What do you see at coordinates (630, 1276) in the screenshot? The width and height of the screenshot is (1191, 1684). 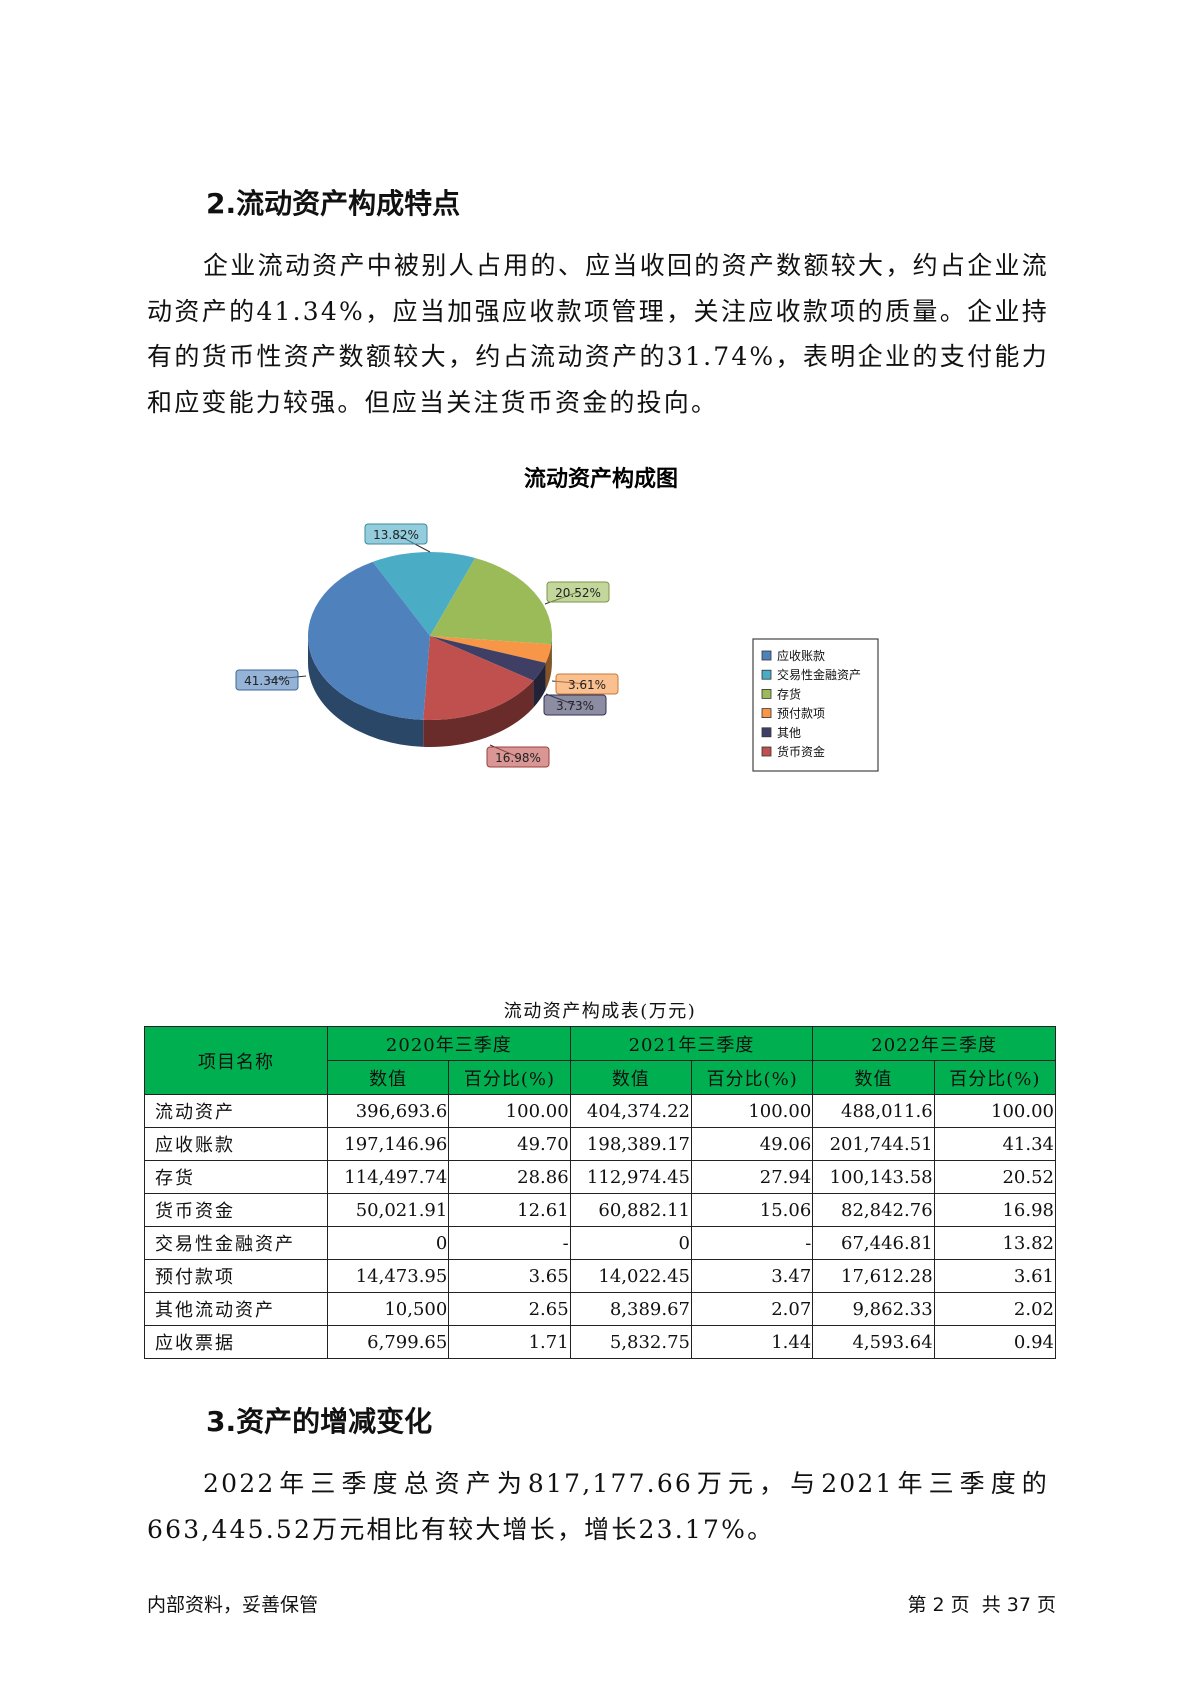 I see `value-cell: 14,022.45` at bounding box center [630, 1276].